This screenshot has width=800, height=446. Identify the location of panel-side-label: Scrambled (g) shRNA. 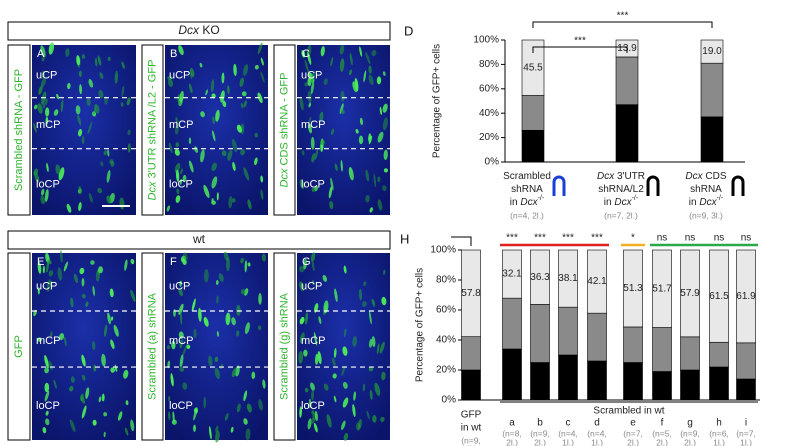
(284, 346).